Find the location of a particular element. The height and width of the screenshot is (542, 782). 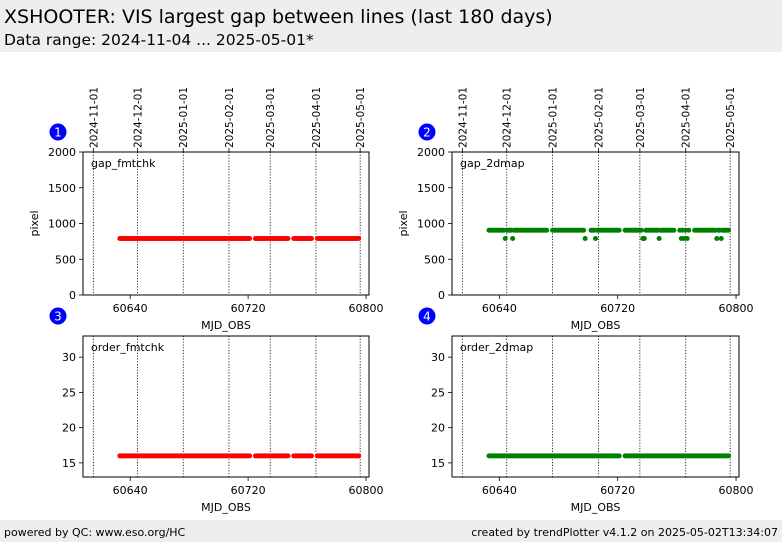

panel-badge-number: 2 is located at coordinates (427, 133).